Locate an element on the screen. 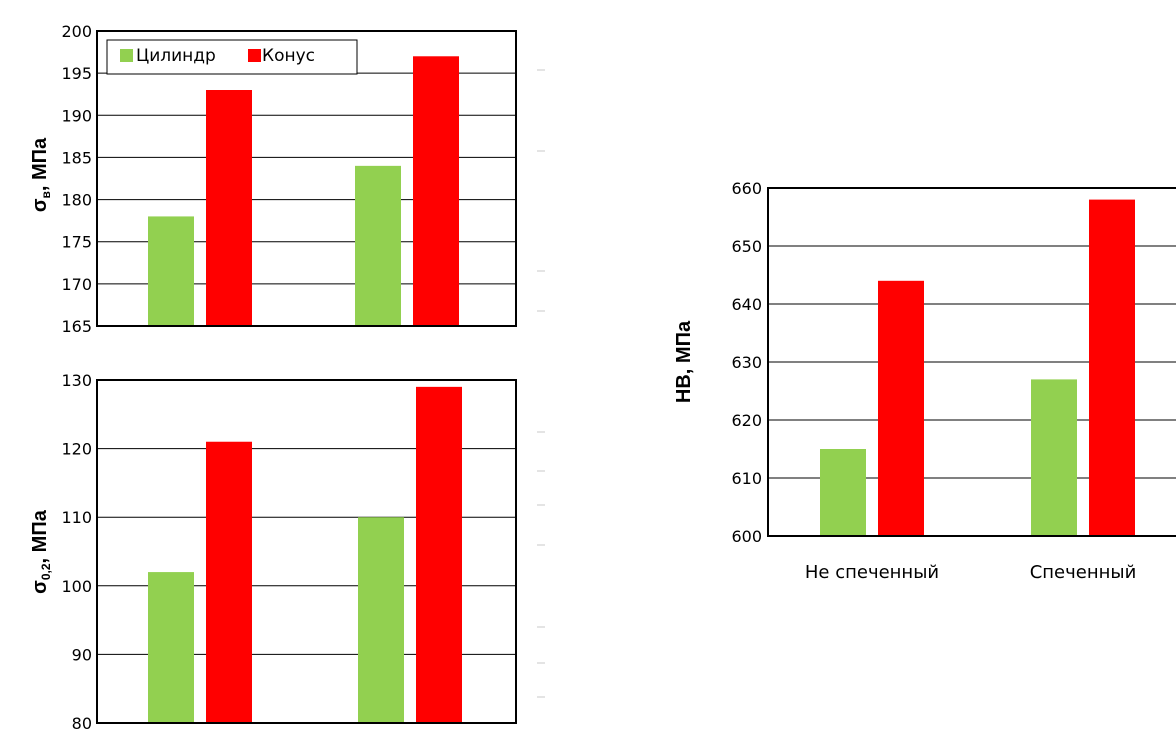  y-tick-label: 185 is located at coordinates (76, 157).